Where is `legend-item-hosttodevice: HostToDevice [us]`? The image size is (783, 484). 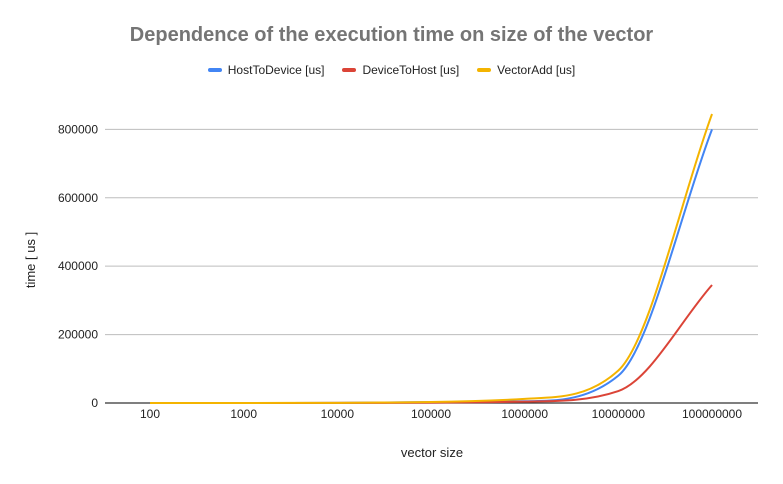
legend-item-hosttodevice: HostToDevice [us] is located at coordinates (266, 70).